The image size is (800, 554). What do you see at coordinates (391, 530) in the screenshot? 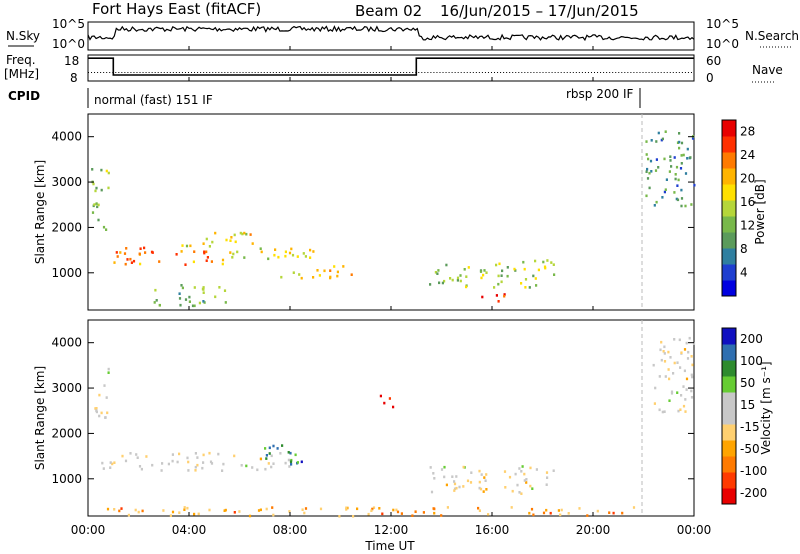
I see `x-tick-label: 12:00` at bounding box center [391, 530].